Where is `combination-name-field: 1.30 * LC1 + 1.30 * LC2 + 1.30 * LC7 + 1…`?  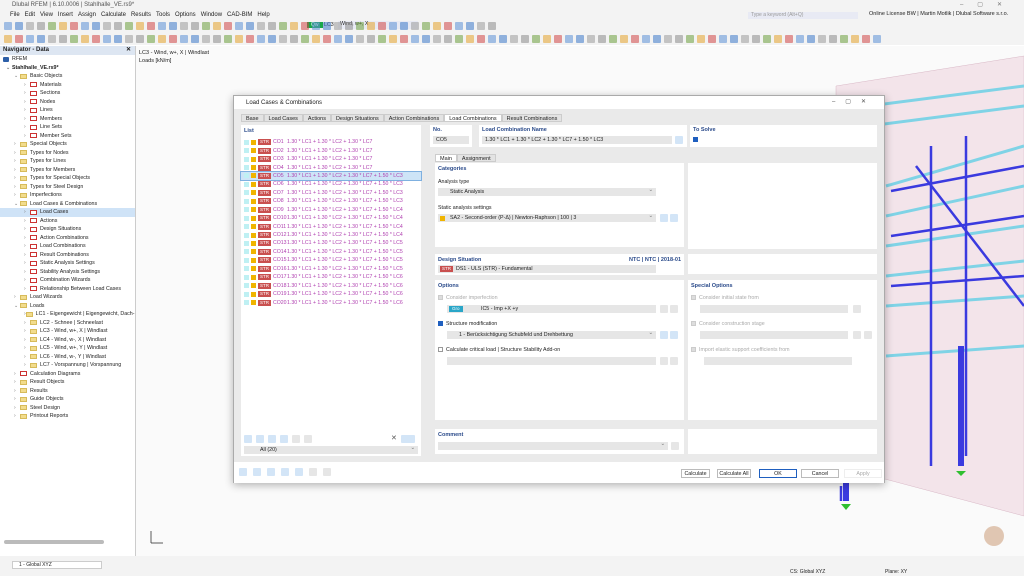
combination-name-field: 1.30 * LC1 + 1.30 * LC2 + 1.30 * LC7 + 1… is located at coordinates (577, 140).